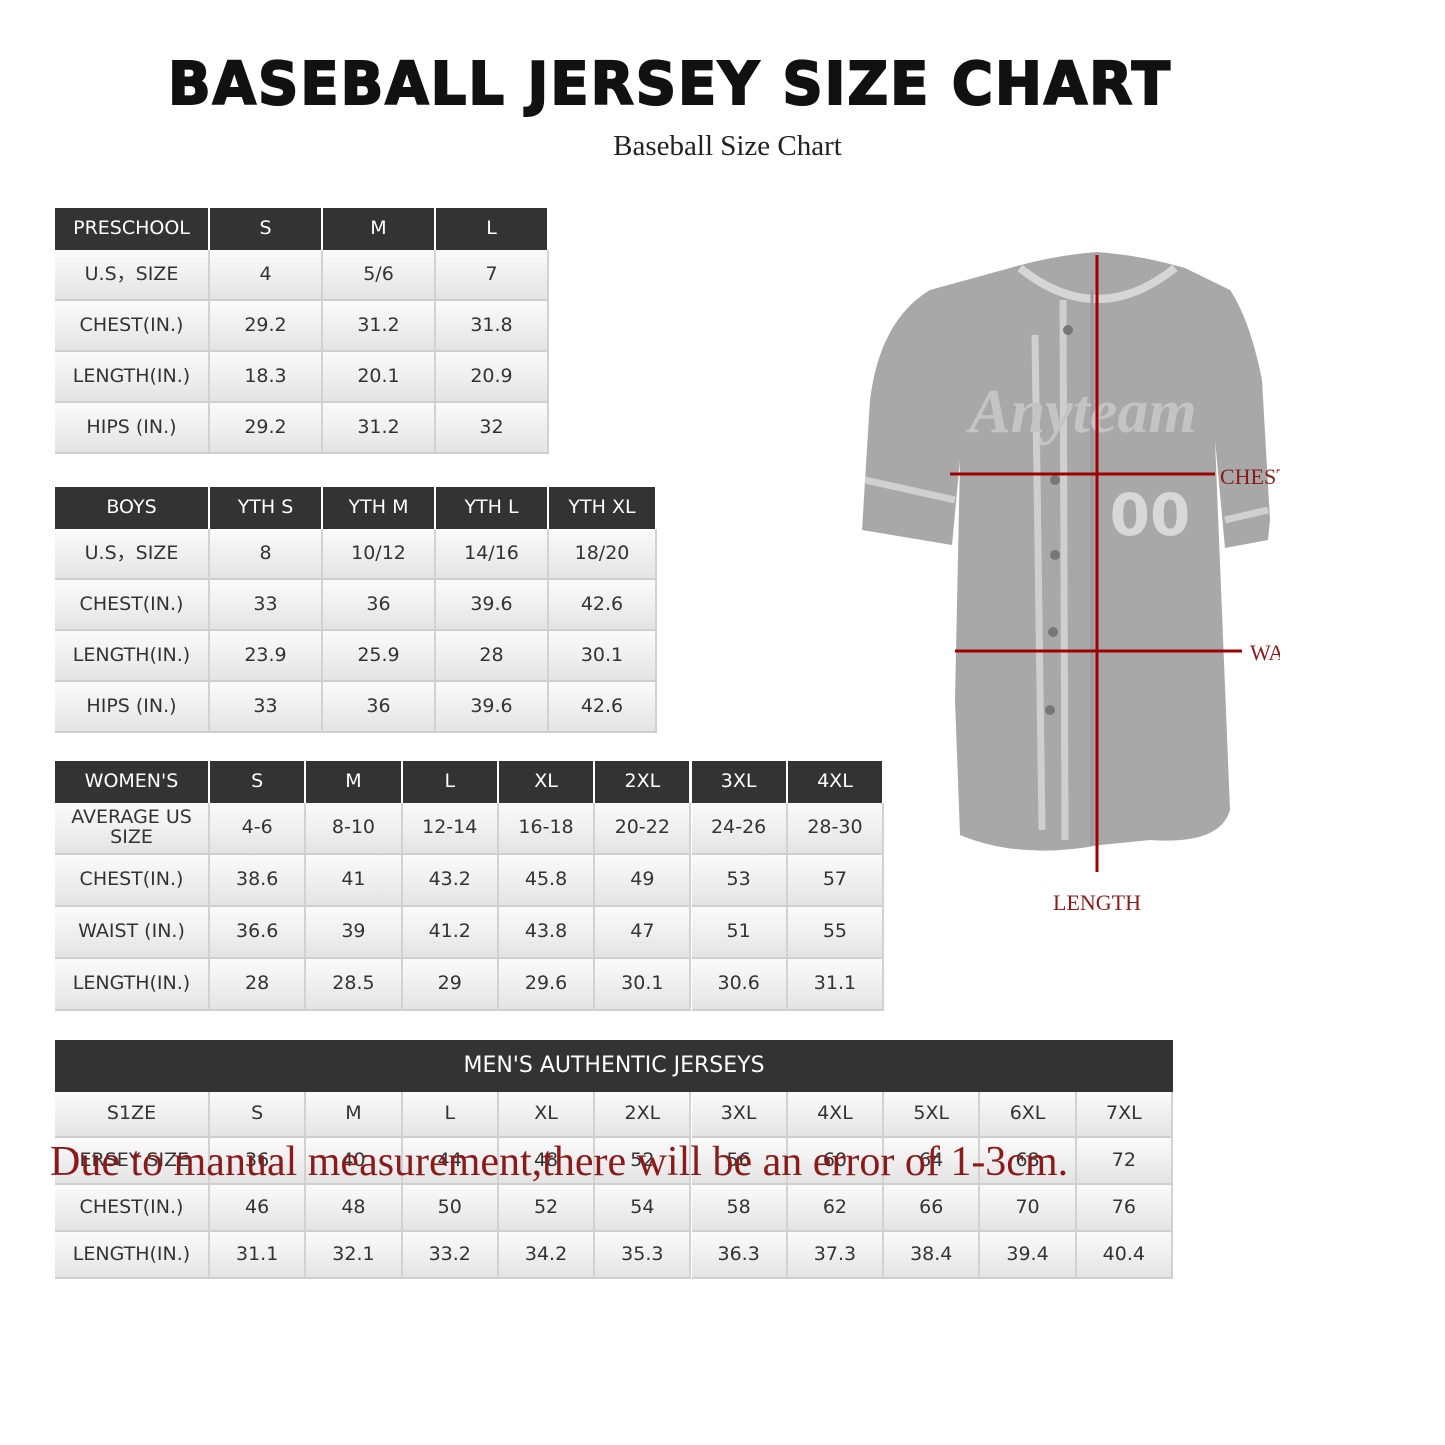 The width and height of the screenshot is (1445, 1445). What do you see at coordinates (836, 1161) in the screenshot?
I see `table-cell: 60` at bounding box center [836, 1161].